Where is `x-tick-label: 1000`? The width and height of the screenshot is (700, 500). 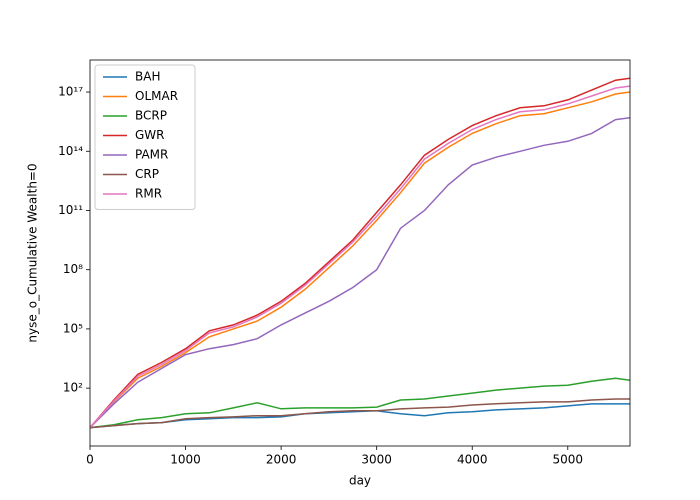
x-tick-label: 1000 is located at coordinates (185, 460).